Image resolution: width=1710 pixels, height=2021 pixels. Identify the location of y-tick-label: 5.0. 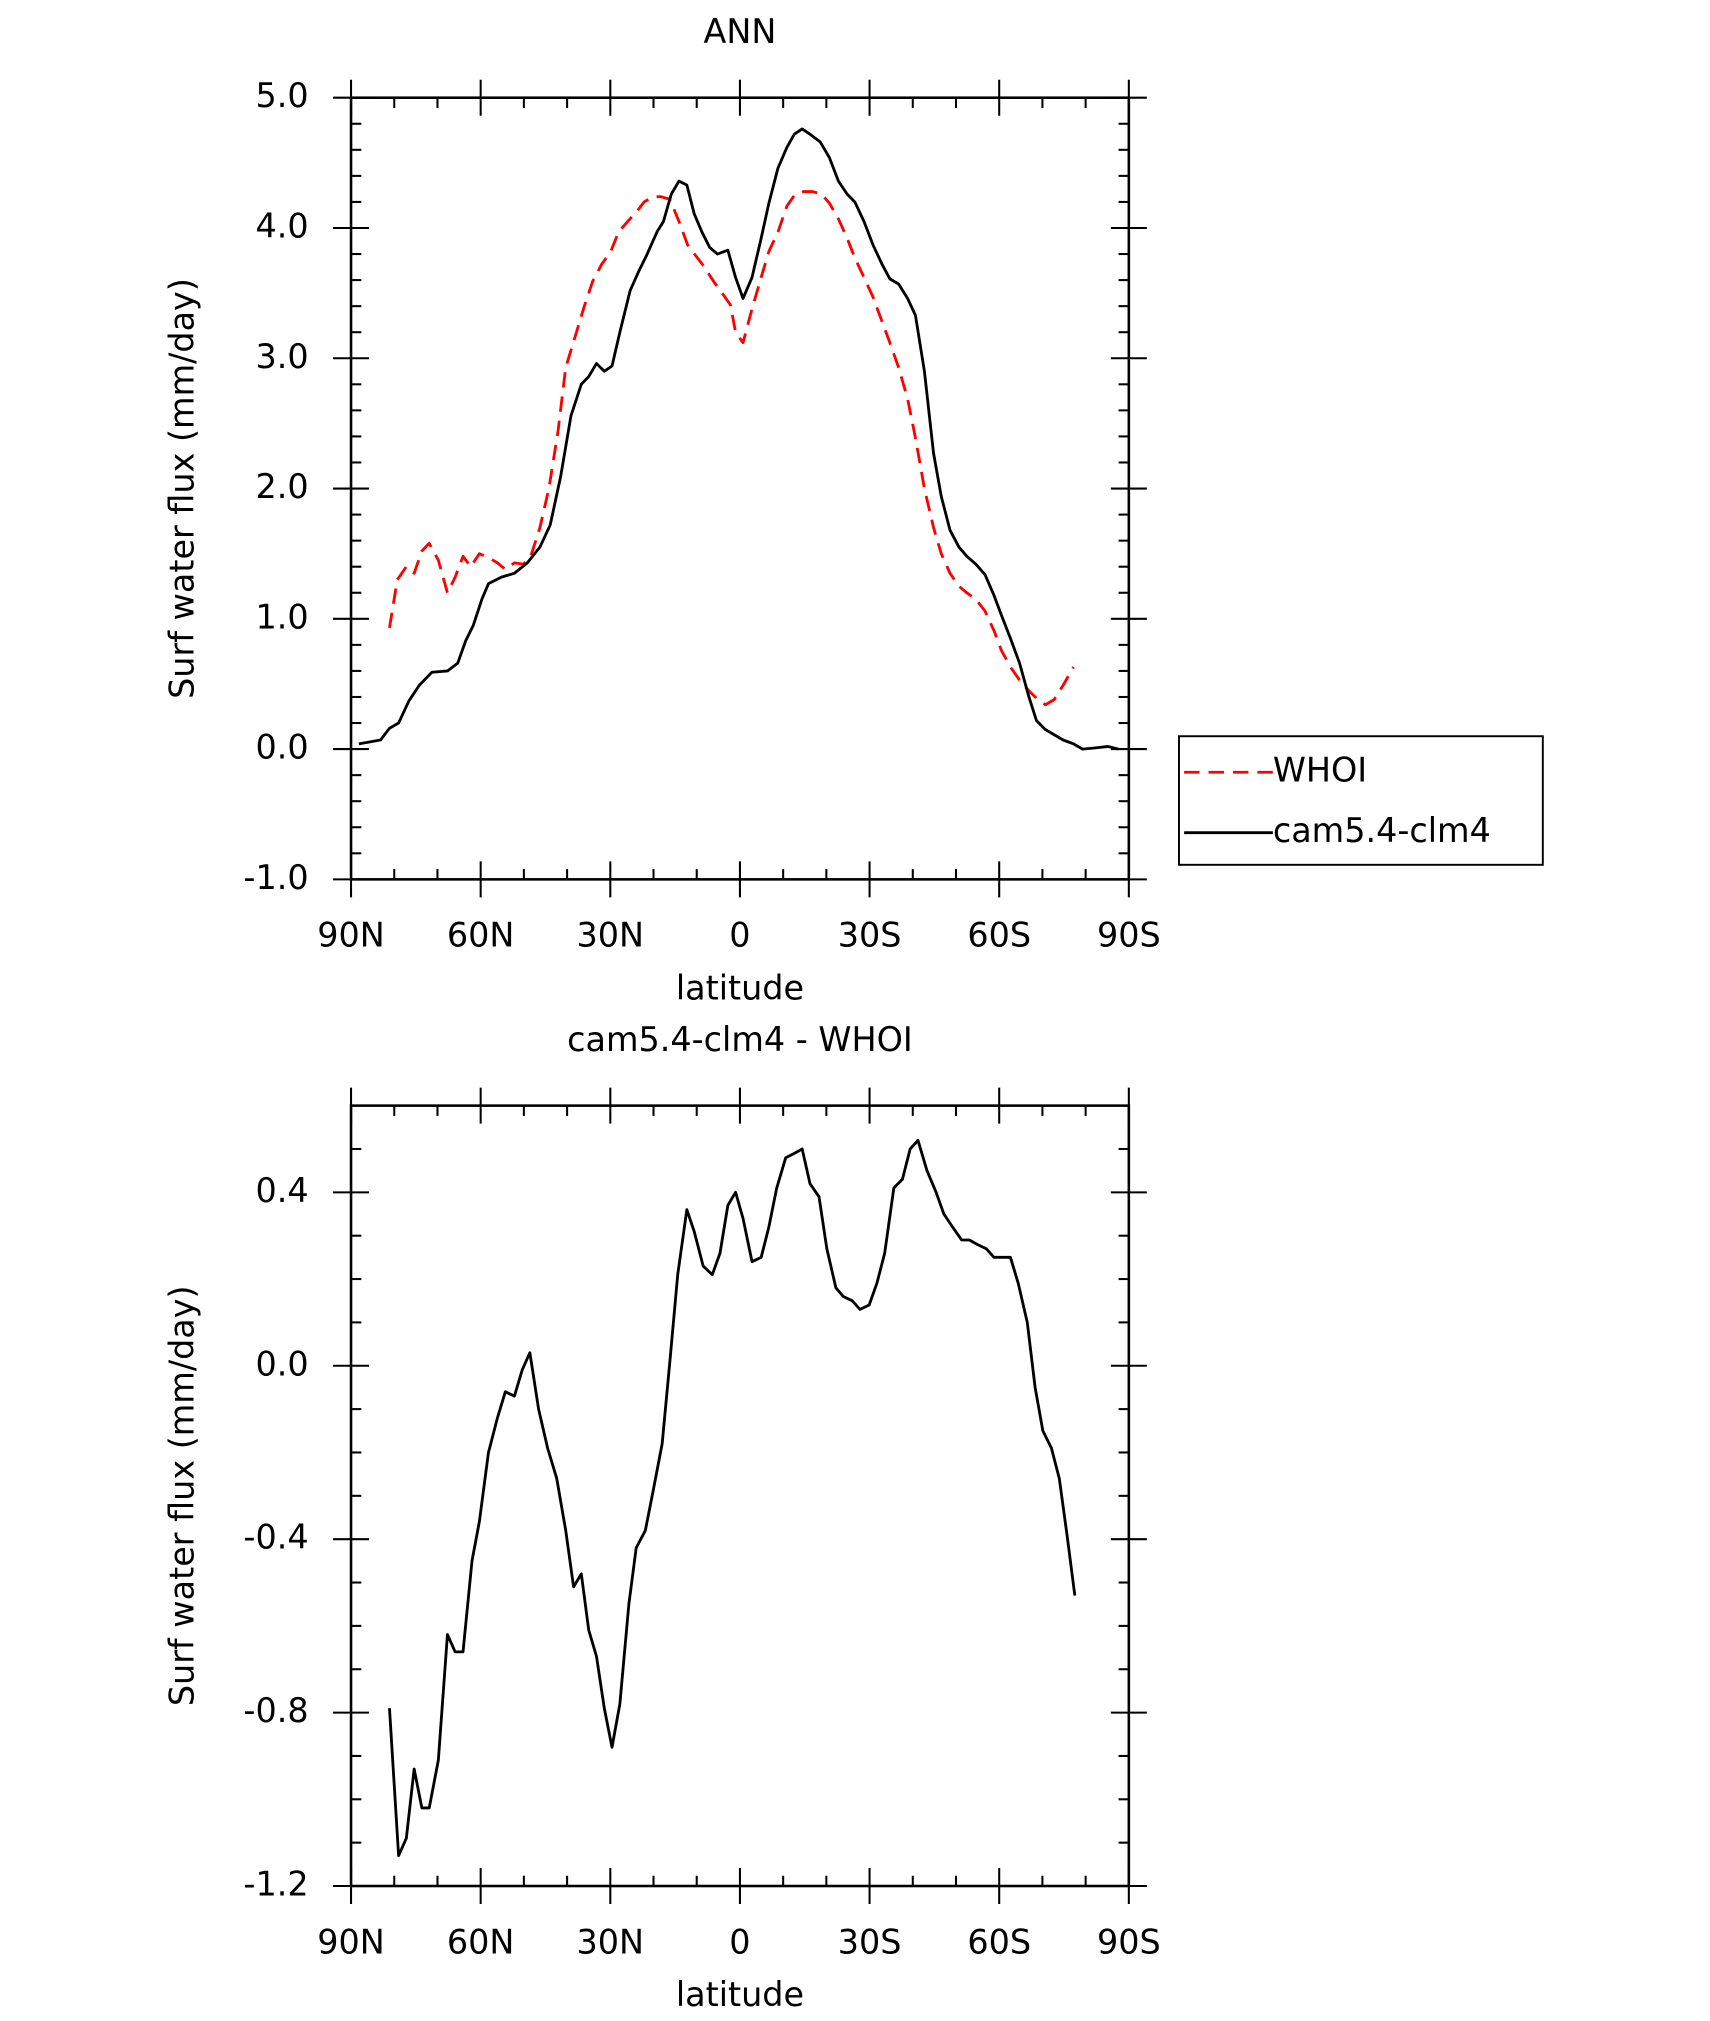
(281, 95).